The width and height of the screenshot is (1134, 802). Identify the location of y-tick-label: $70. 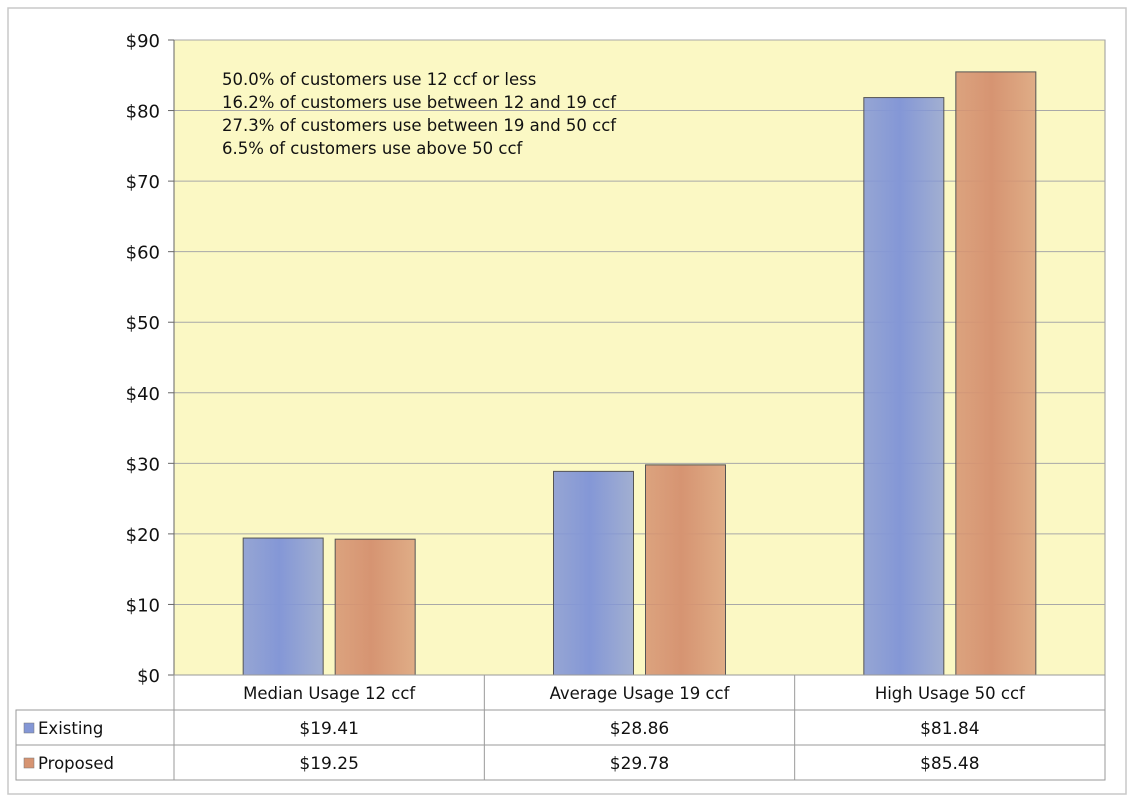
(143, 182).